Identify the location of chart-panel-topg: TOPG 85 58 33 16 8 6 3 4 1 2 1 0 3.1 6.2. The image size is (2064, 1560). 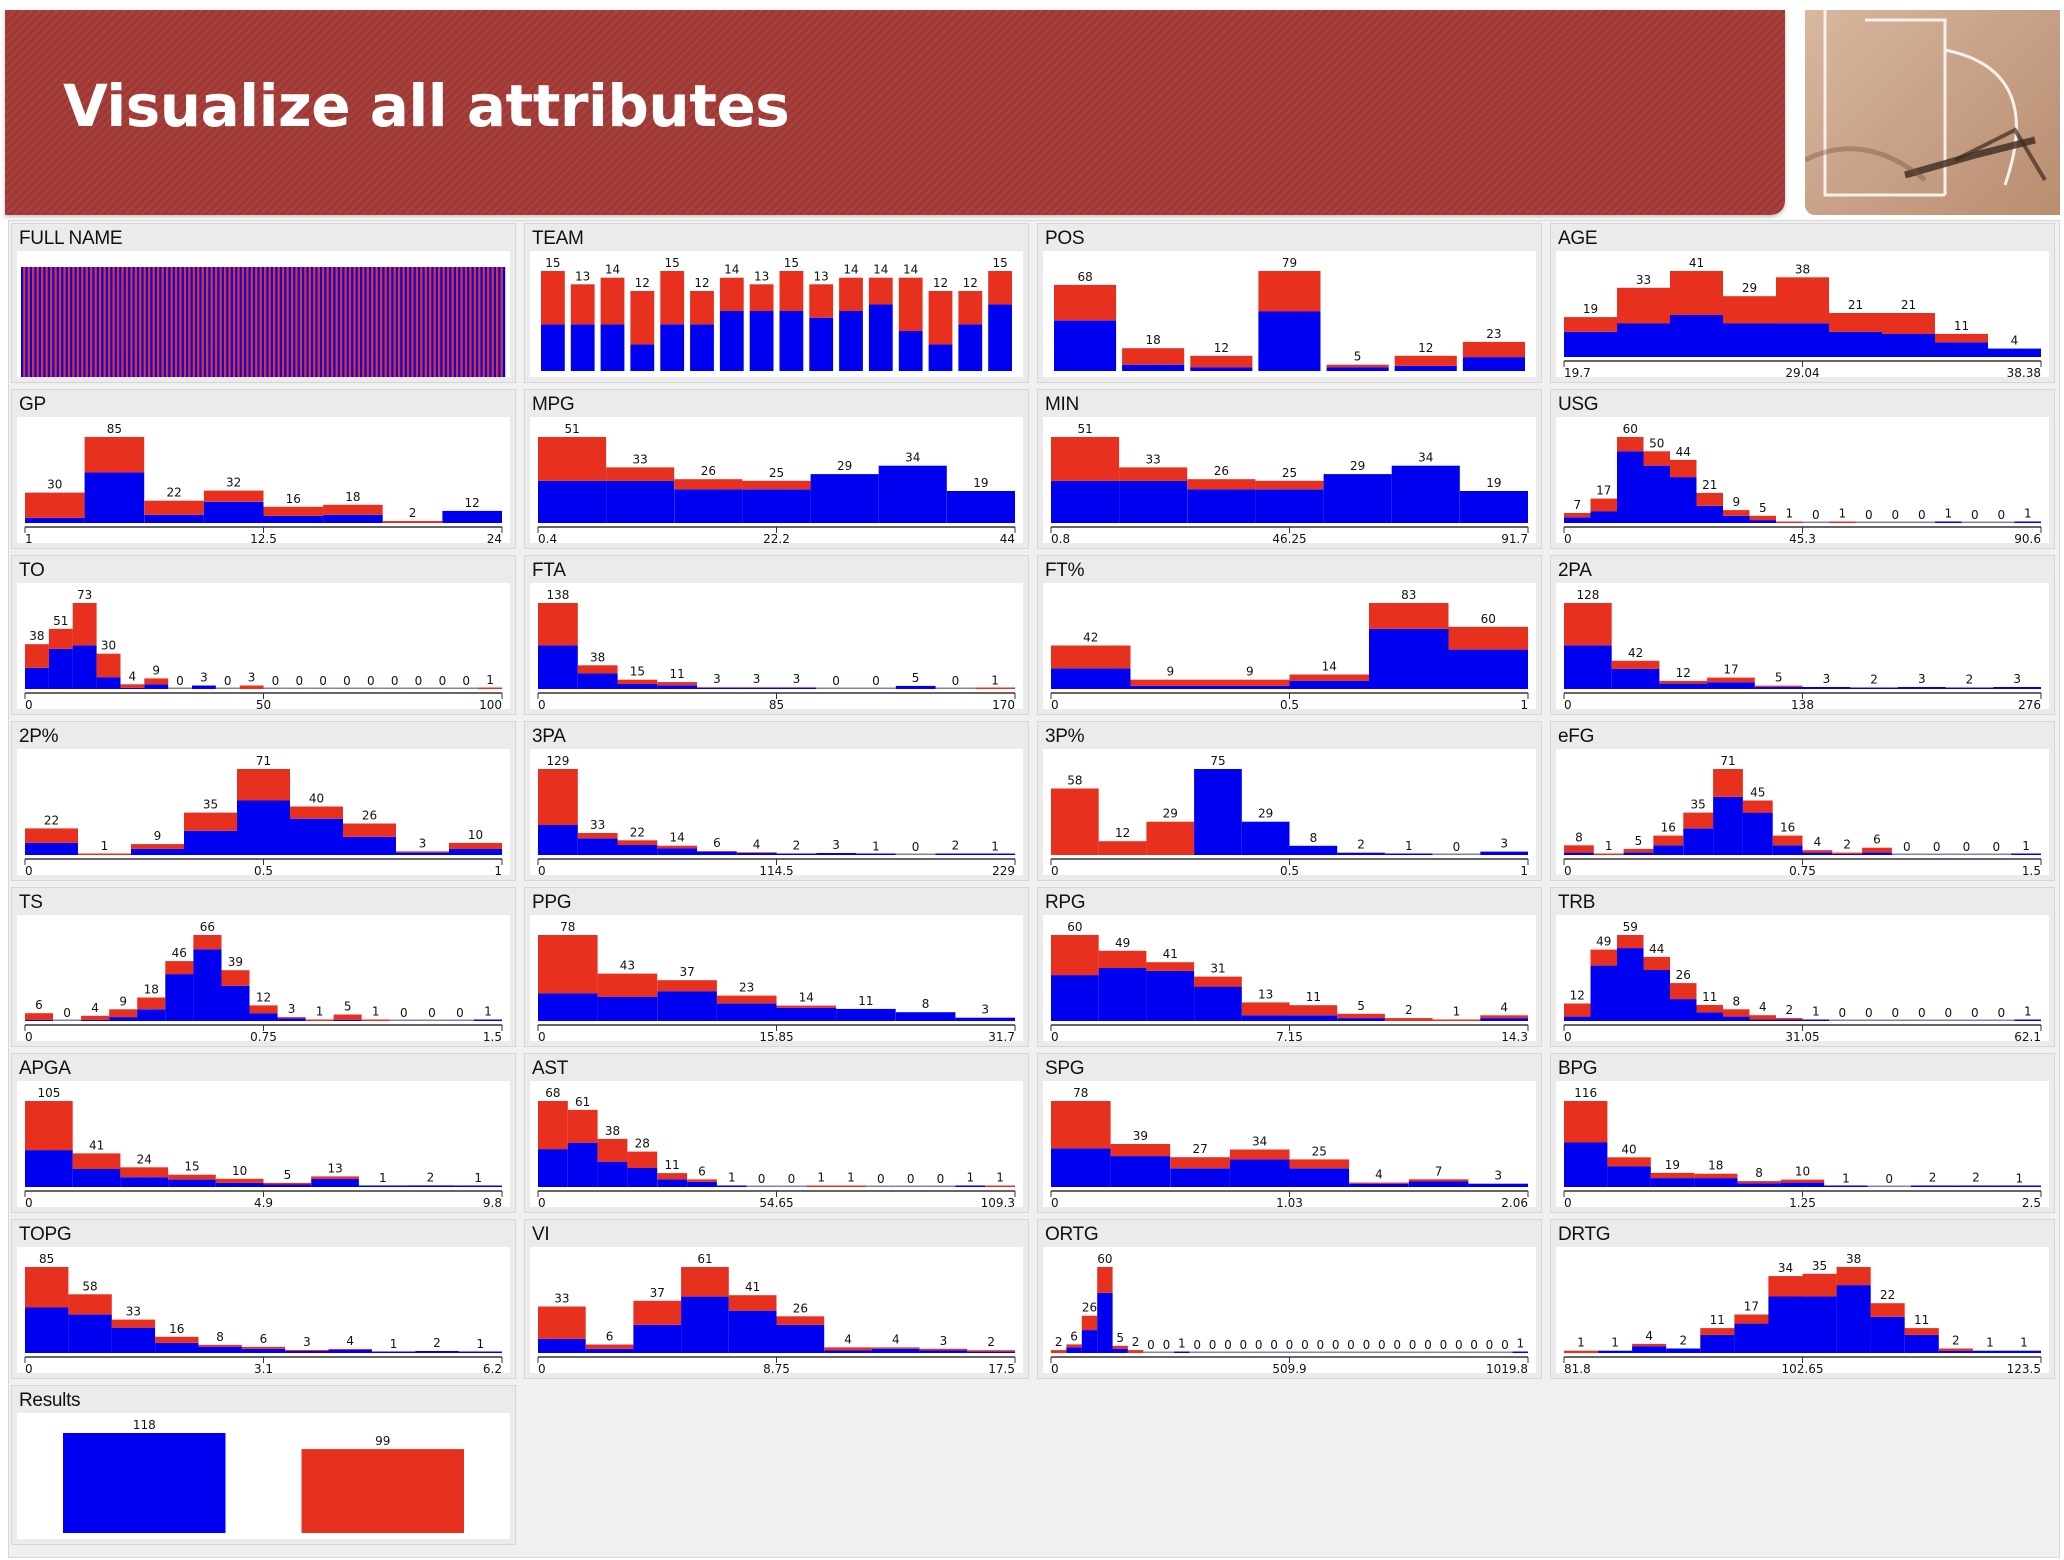
(263, 1299).